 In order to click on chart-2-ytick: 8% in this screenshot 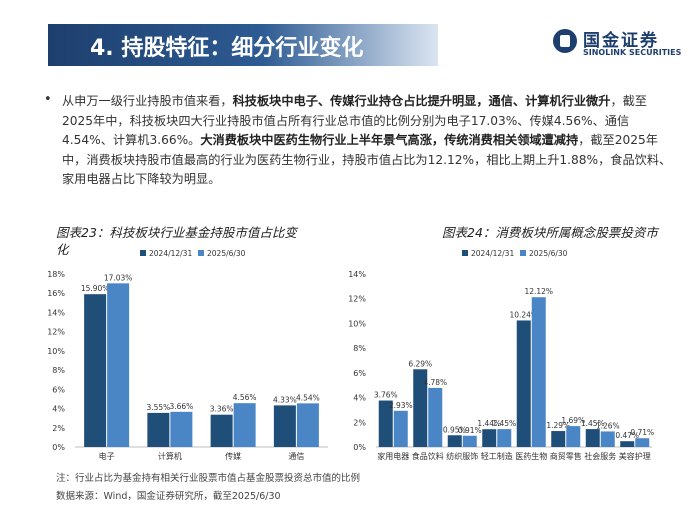, I will do `click(359, 348)`.